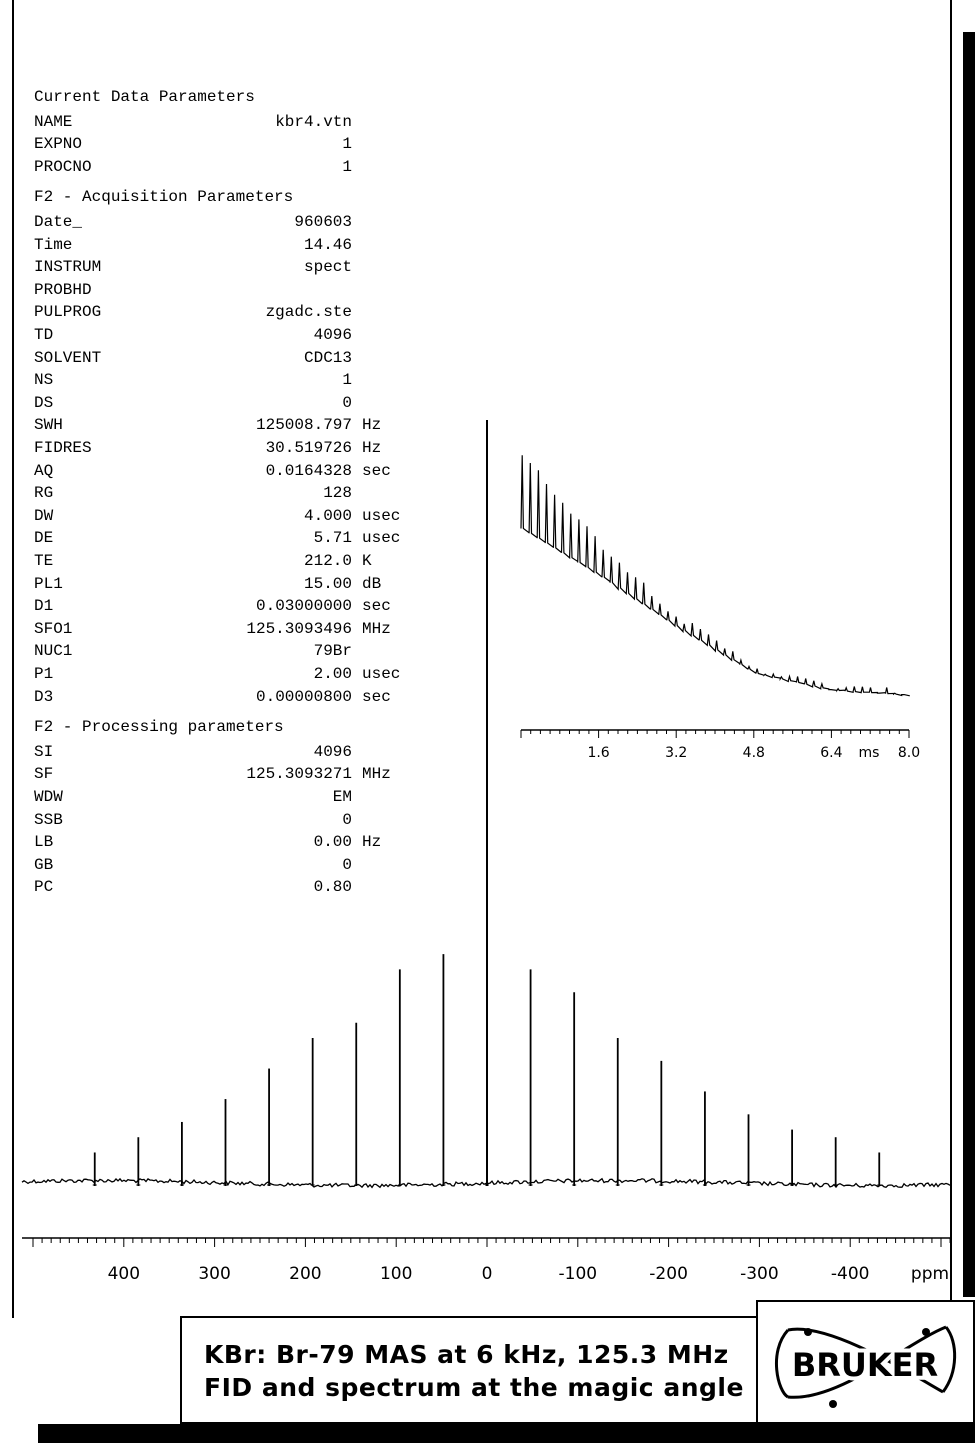 This screenshot has width=975, height=1443. I want to click on caption-line-2: FID and spectrum at the magic angle, so click(474, 1387).